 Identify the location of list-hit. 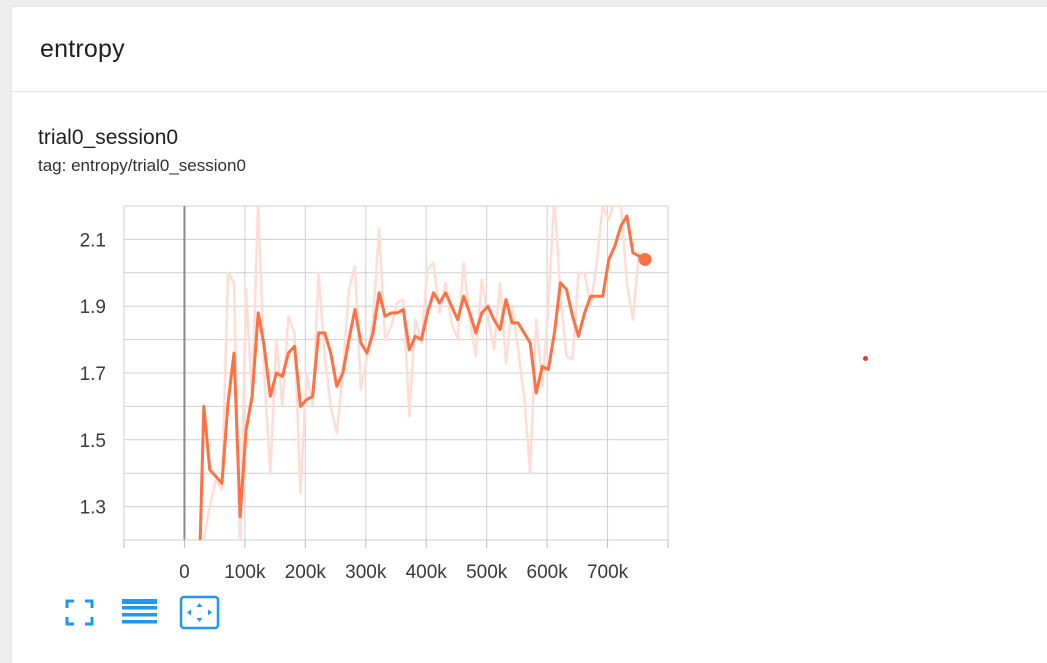
(139, 610).